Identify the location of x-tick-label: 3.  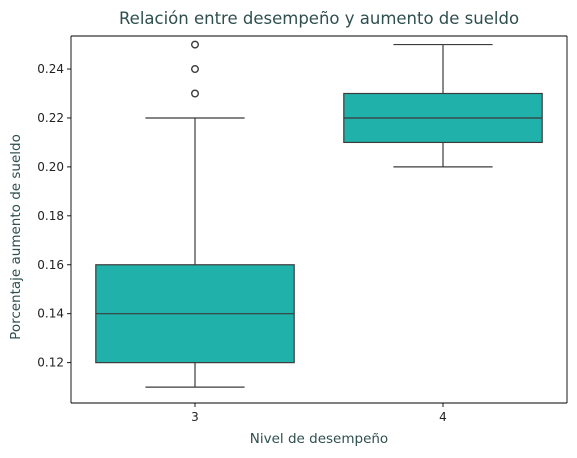
(195, 417).